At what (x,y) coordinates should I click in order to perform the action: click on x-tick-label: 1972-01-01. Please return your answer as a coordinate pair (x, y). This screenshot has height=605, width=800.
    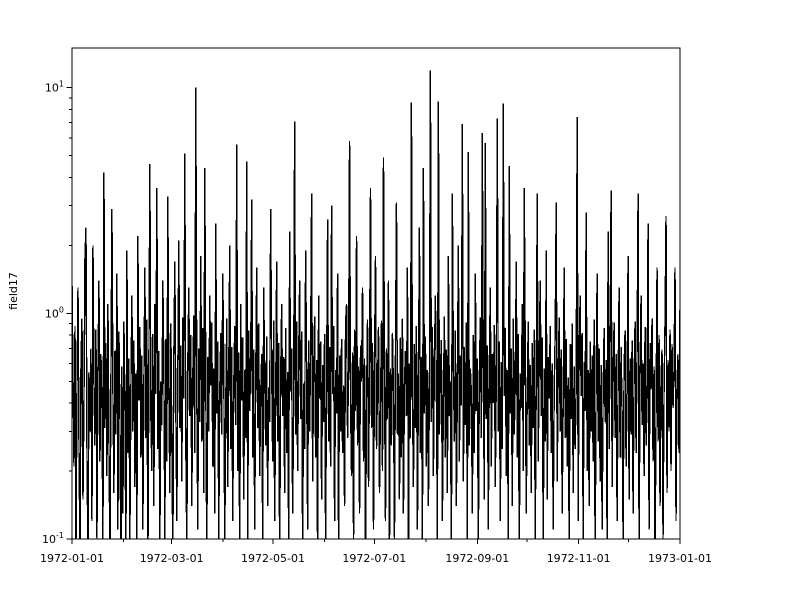
    Looking at the image, I should click on (72, 558).